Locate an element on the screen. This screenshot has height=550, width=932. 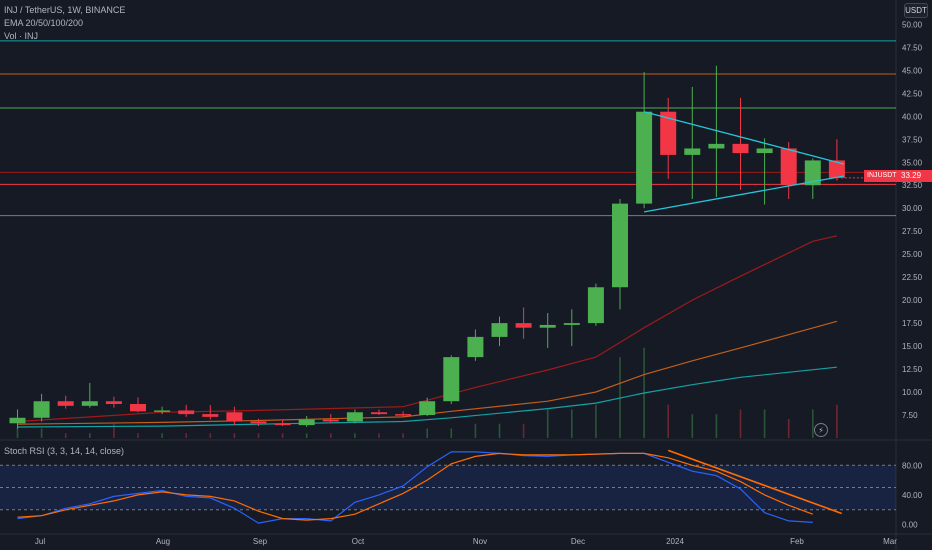
time-axis-label: Sep is located at coordinates (260, 541).